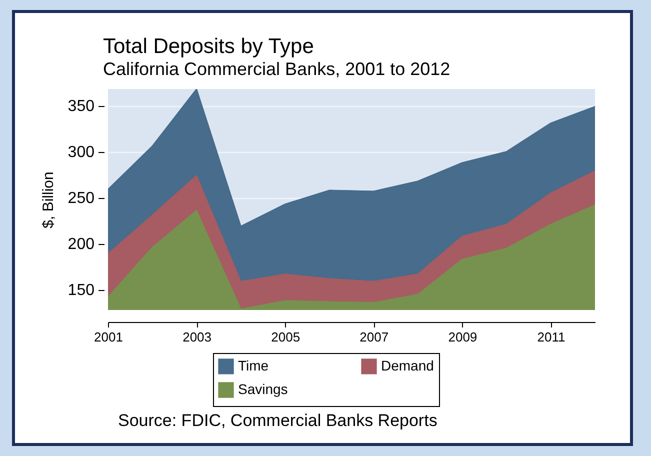 This screenshot has height=456, width=651. Describe the element at coordinates (276, 69) in the screenshot. I see `chart-subtitle: California Commercial Banks, 2001 to 2012` at that location.